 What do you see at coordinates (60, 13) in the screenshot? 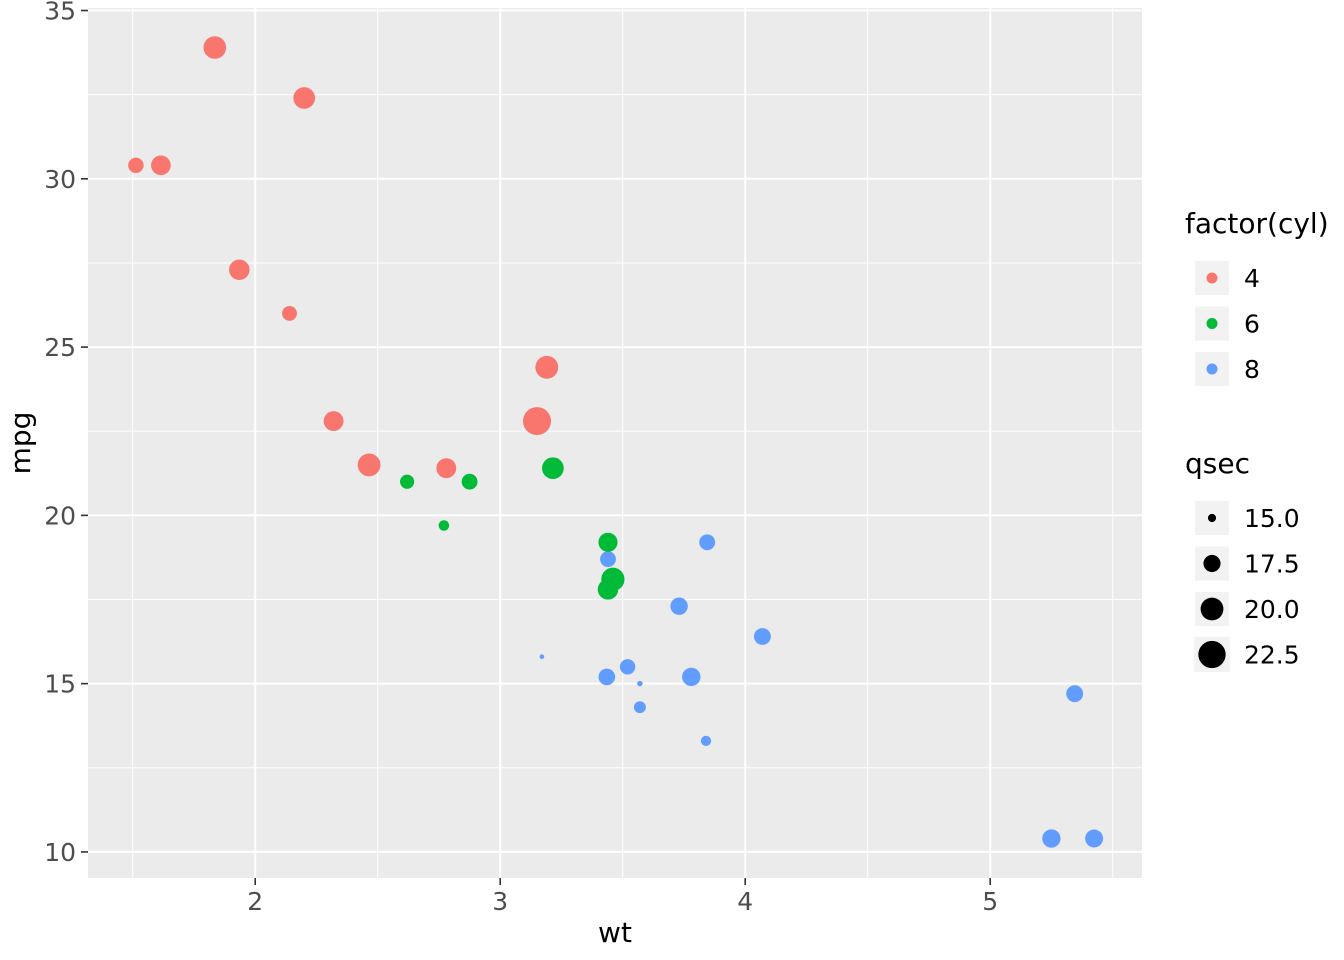
I see `y-tick-label: 35` at bounding box center [60, 13].